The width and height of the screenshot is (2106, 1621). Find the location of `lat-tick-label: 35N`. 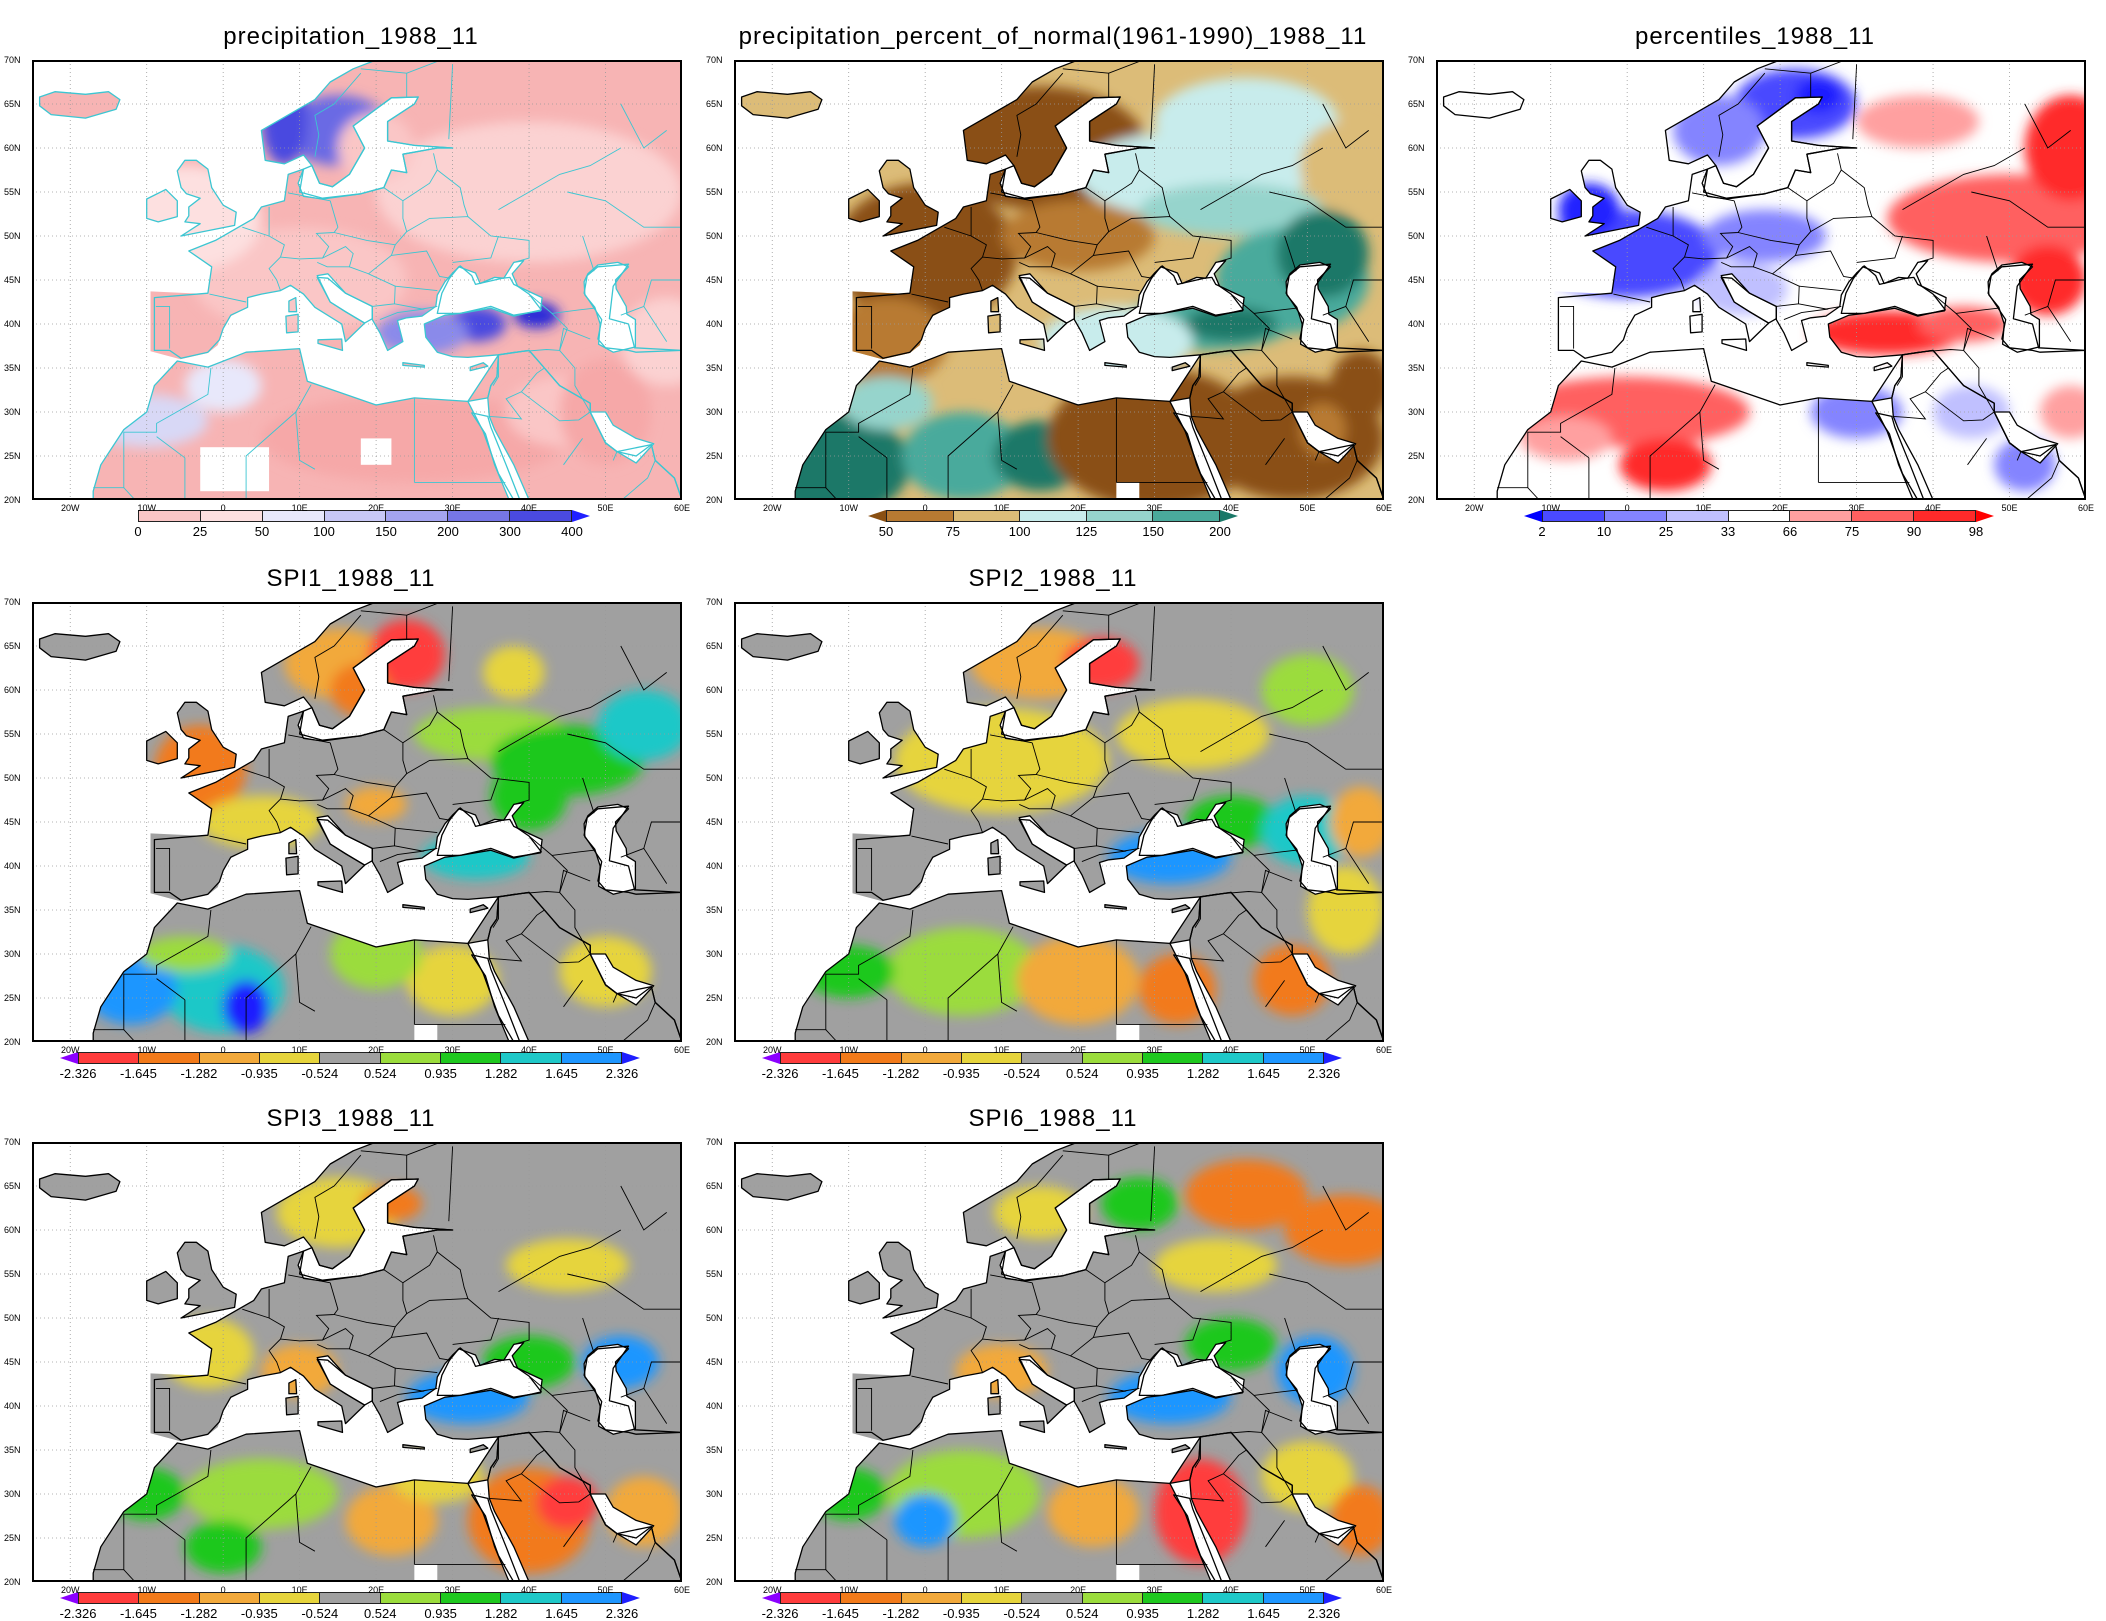

lat-tick-label: 35N is located at coordinates (12, 1450).